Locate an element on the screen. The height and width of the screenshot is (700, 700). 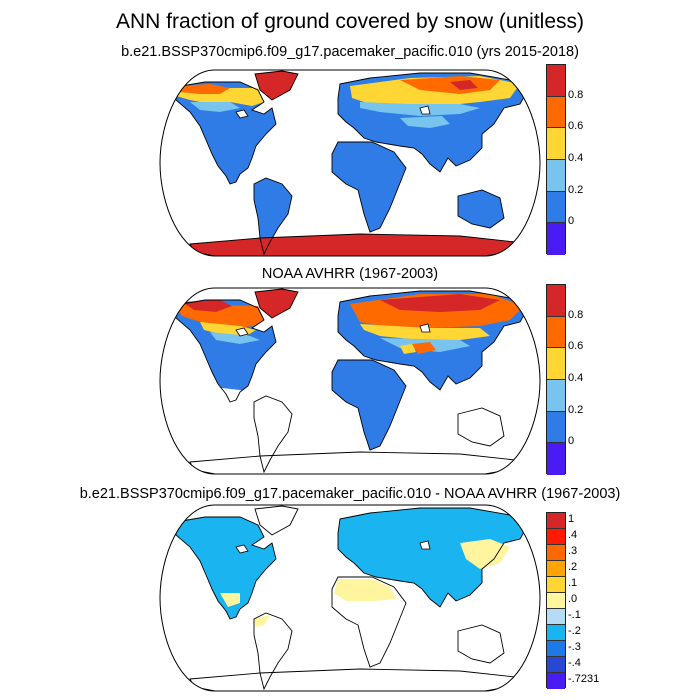
colorbar-label: .0 is located at coordinates (573, 599).